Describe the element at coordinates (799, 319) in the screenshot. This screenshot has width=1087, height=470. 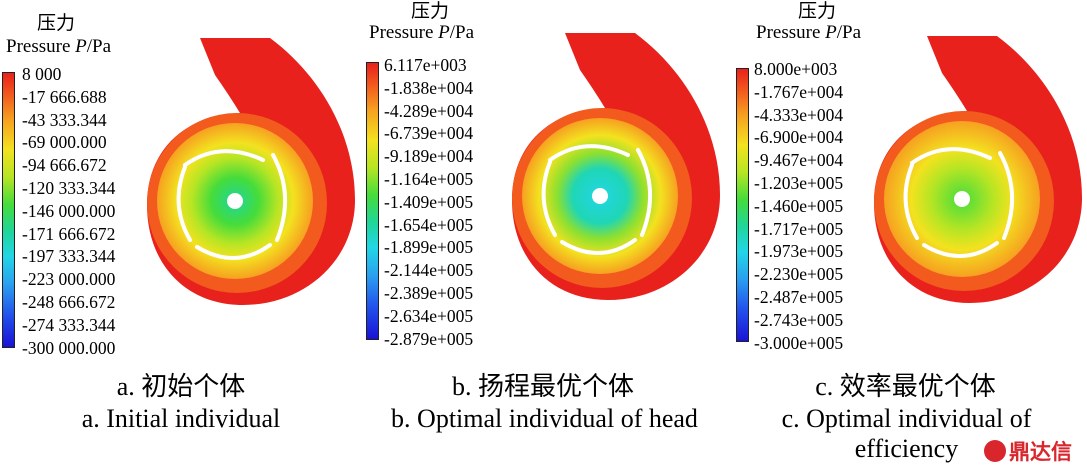
I see `tick-label: -2.743e+005` at that location.